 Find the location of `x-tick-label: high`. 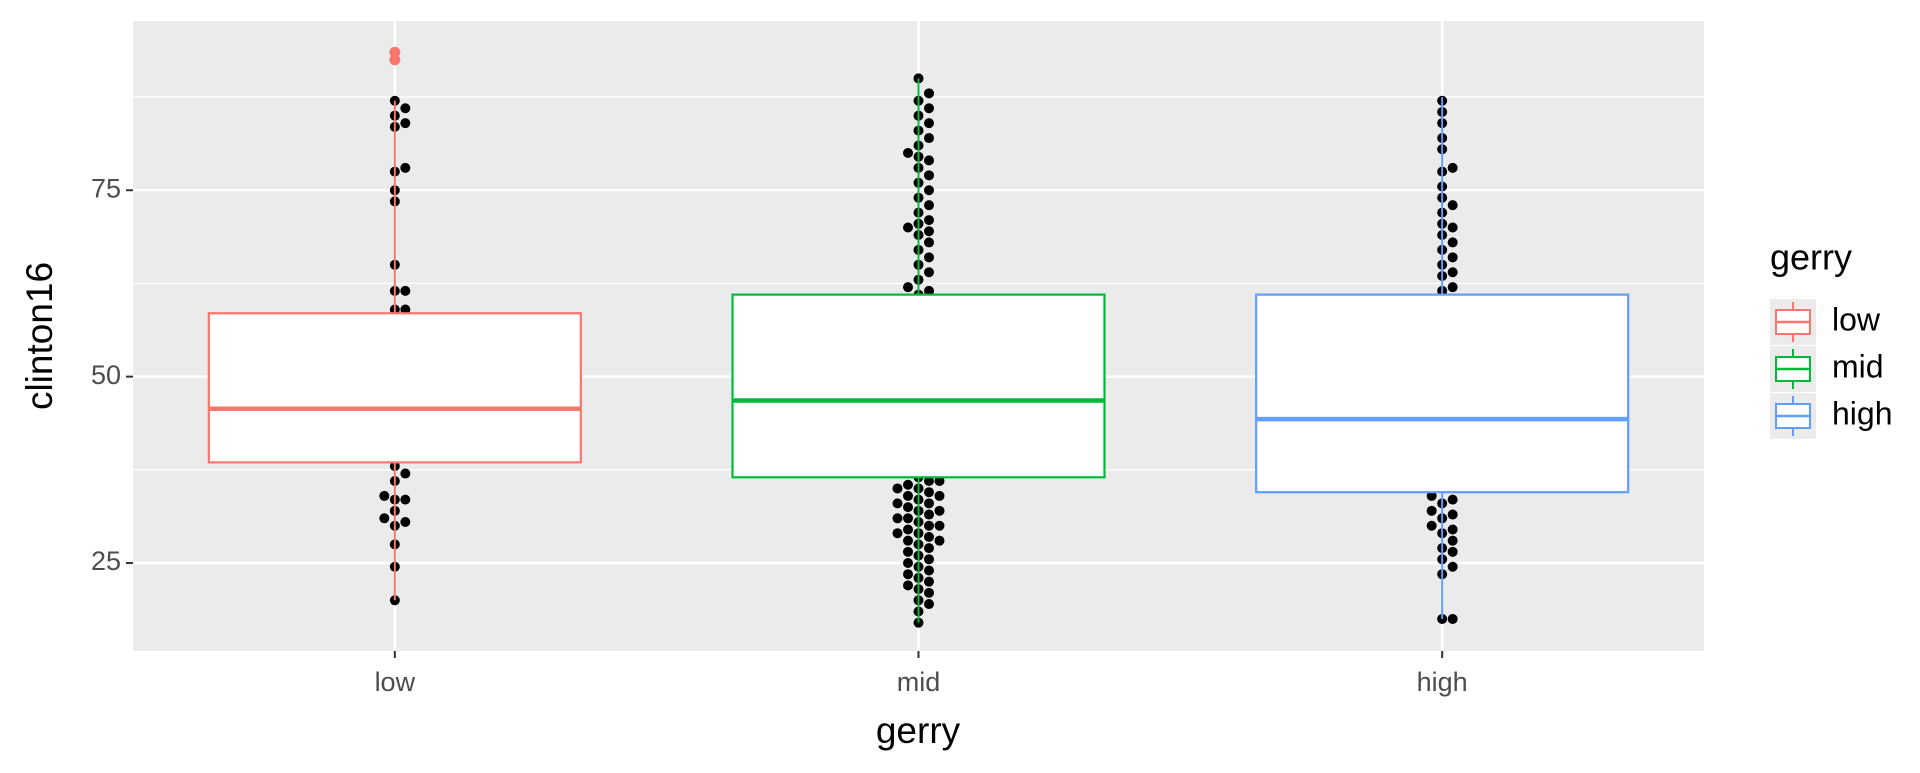

x-tick-label: high is located at coordinates (1442, 682).